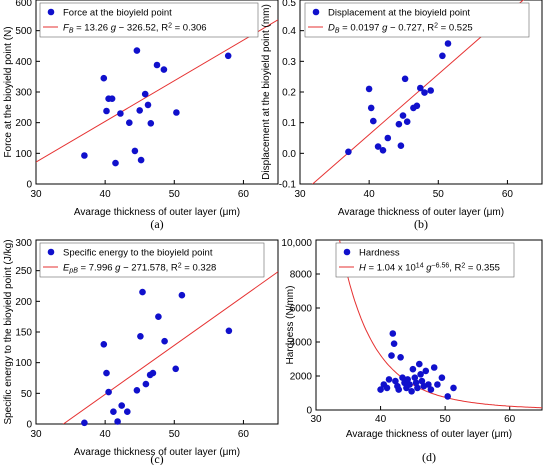  I want to click on legend-points-label: Hardness, so click(379, 253).